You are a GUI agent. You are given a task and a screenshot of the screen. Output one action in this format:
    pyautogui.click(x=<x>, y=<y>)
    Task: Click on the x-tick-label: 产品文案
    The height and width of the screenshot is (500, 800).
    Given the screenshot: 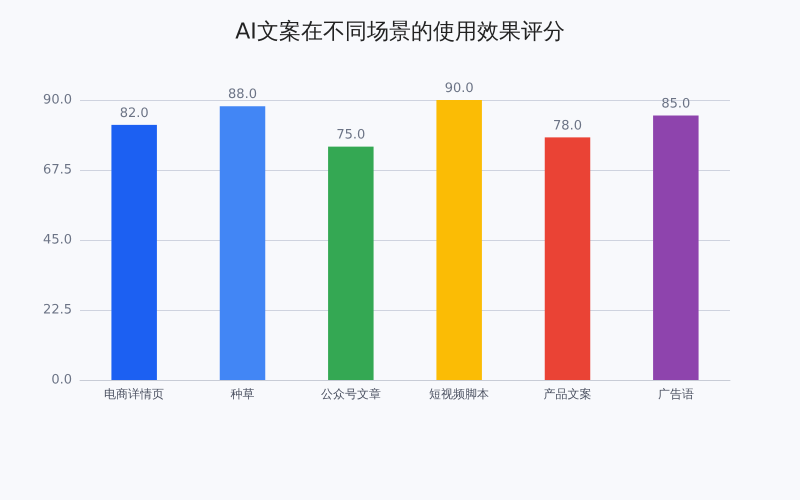 What is the action you would take?
    pyautogui.click(x=568, y=394)
    